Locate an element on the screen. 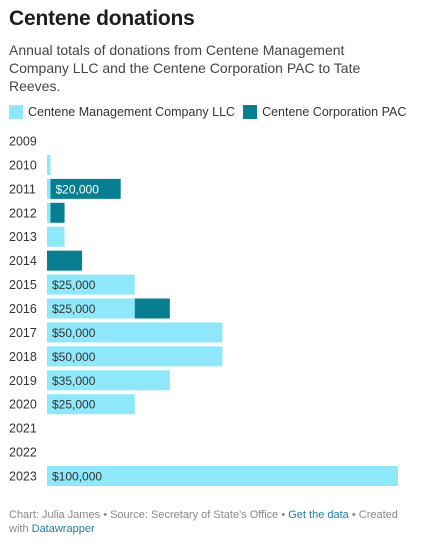  chart-title: Centene donations is located at coordinates (102, 18).